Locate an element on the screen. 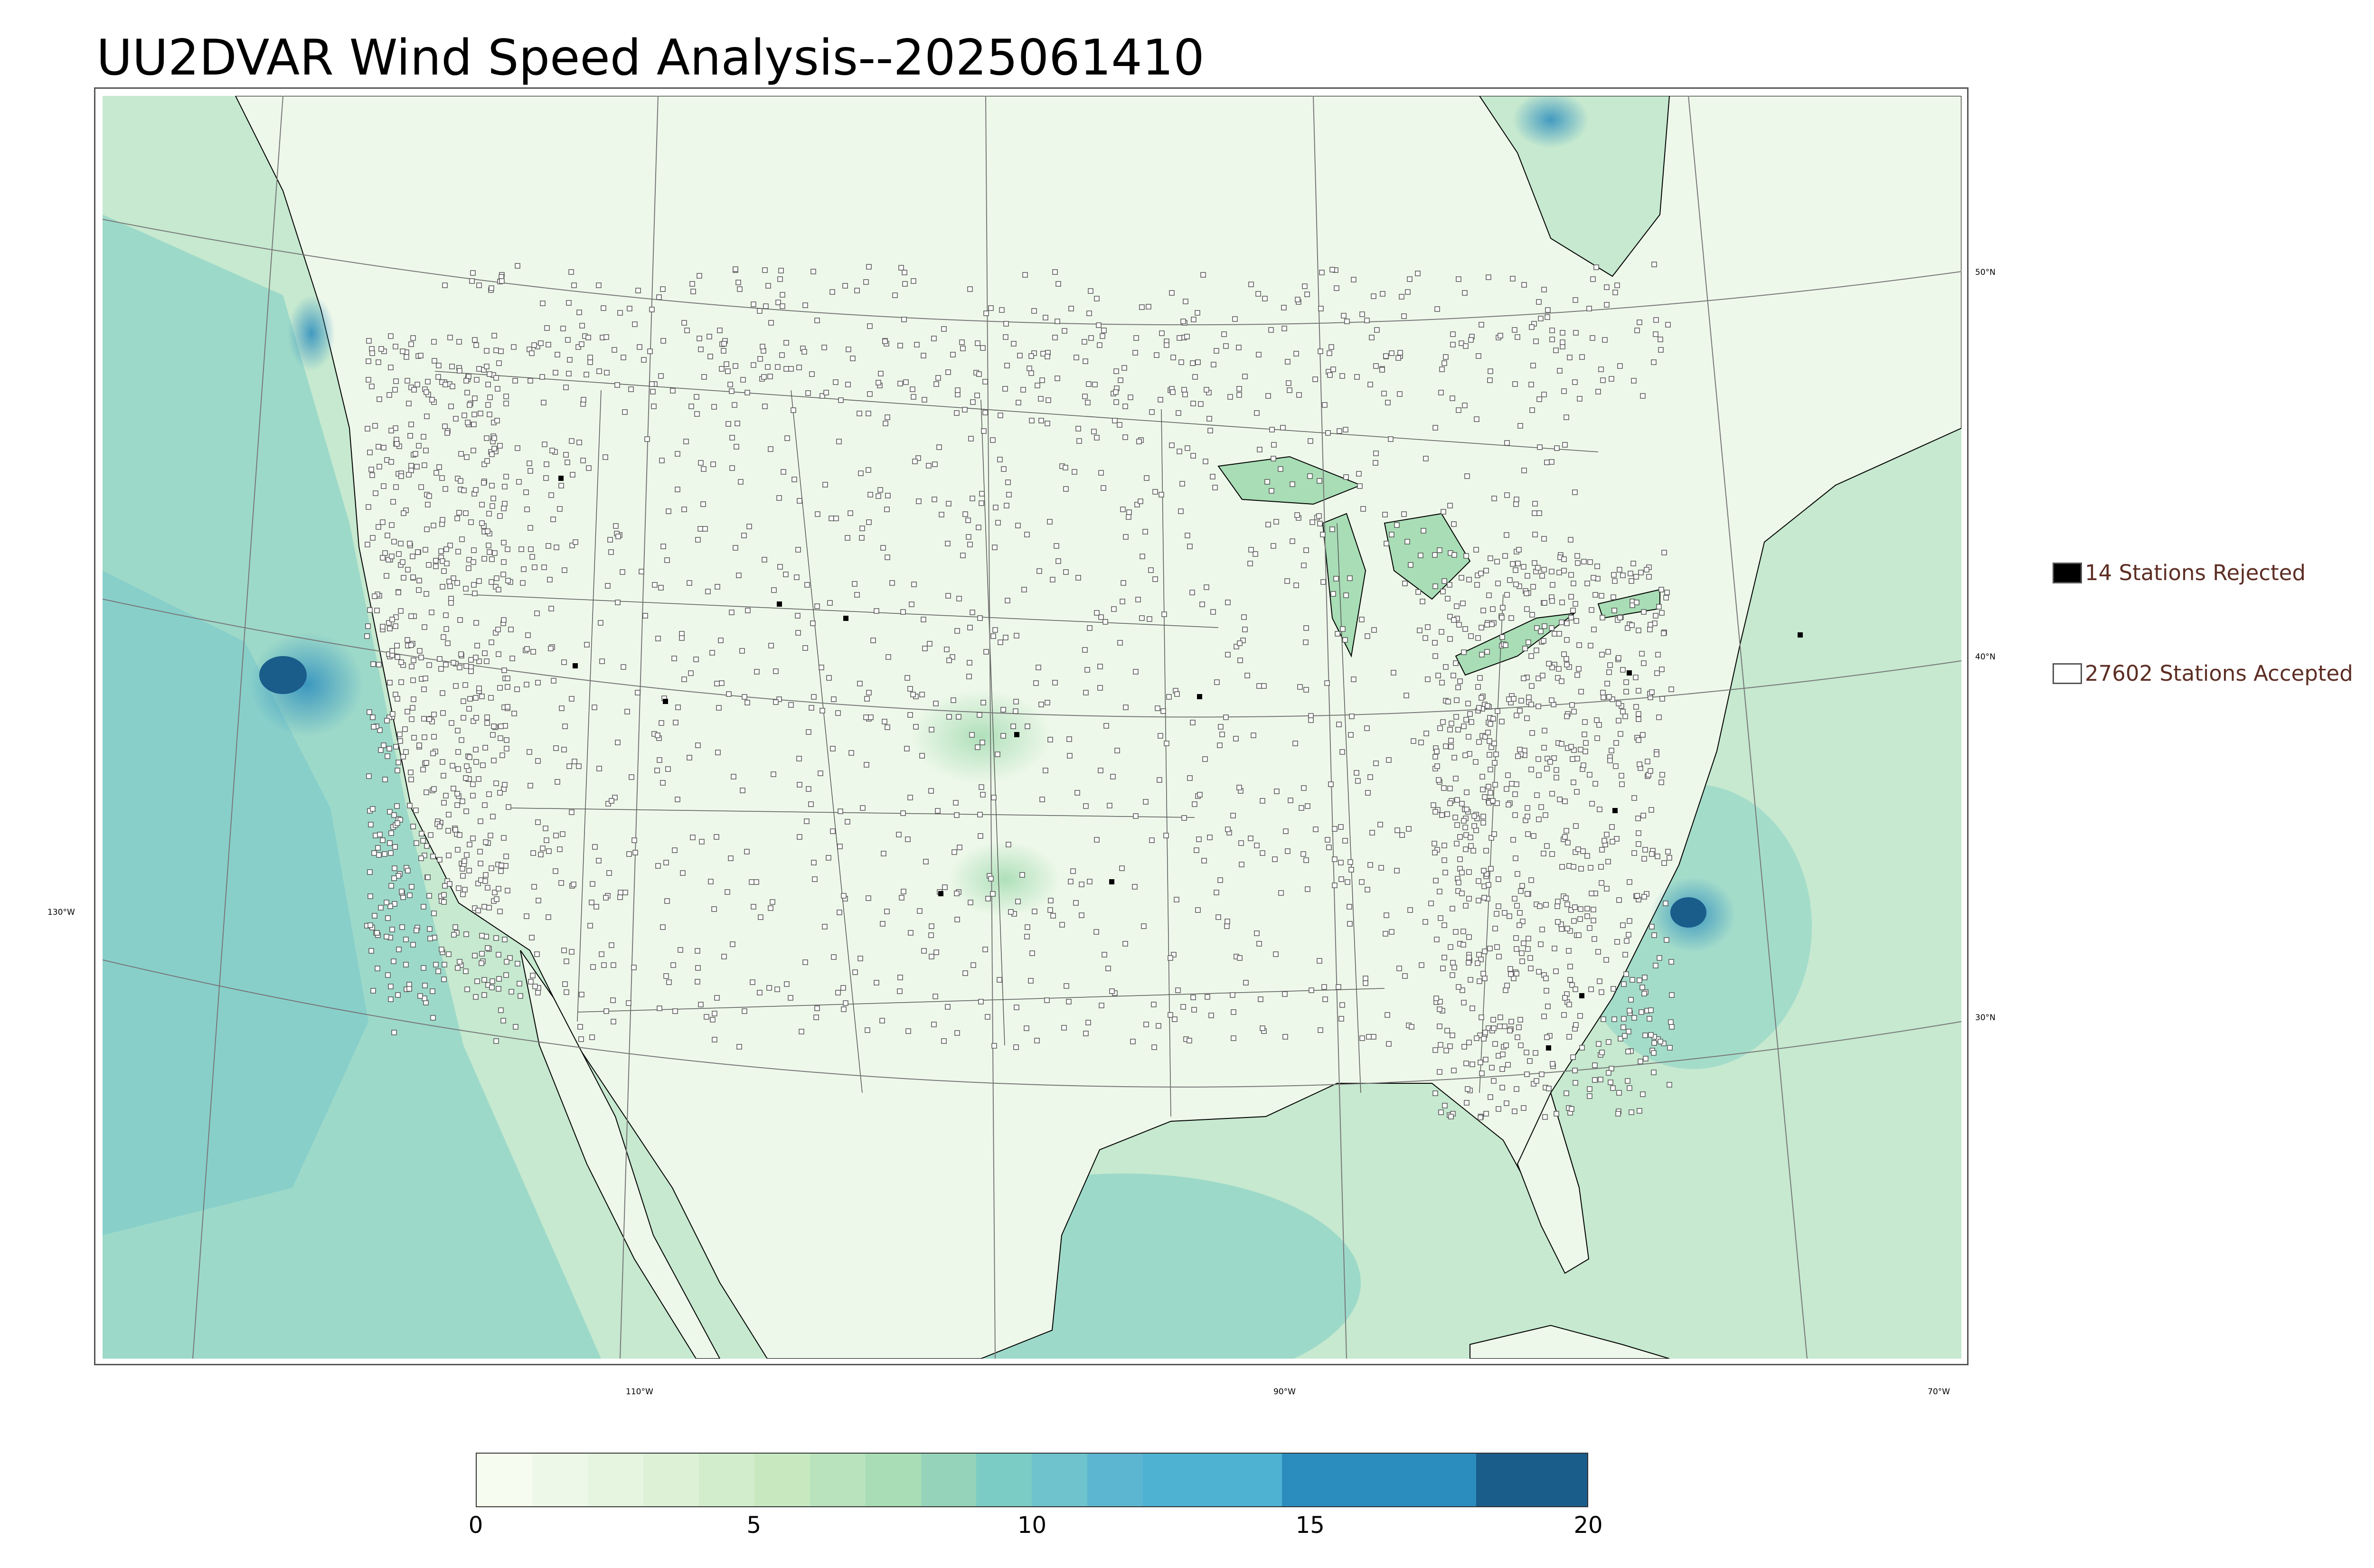 The image size is (2374, 1568). legend-rejected: 14 Stations Rejected is located at coordinates (2179, 572).